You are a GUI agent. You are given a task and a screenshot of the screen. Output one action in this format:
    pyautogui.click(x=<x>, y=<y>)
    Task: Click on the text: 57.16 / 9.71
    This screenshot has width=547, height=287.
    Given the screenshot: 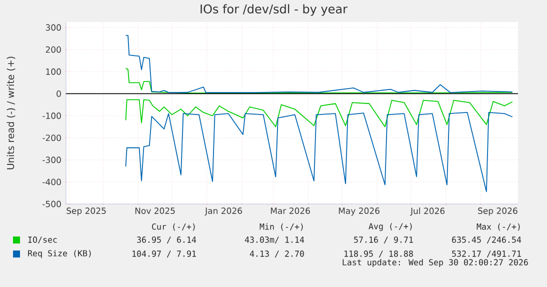 What is the action you would take?
    pyautogui.click(x=383, y=240)
    